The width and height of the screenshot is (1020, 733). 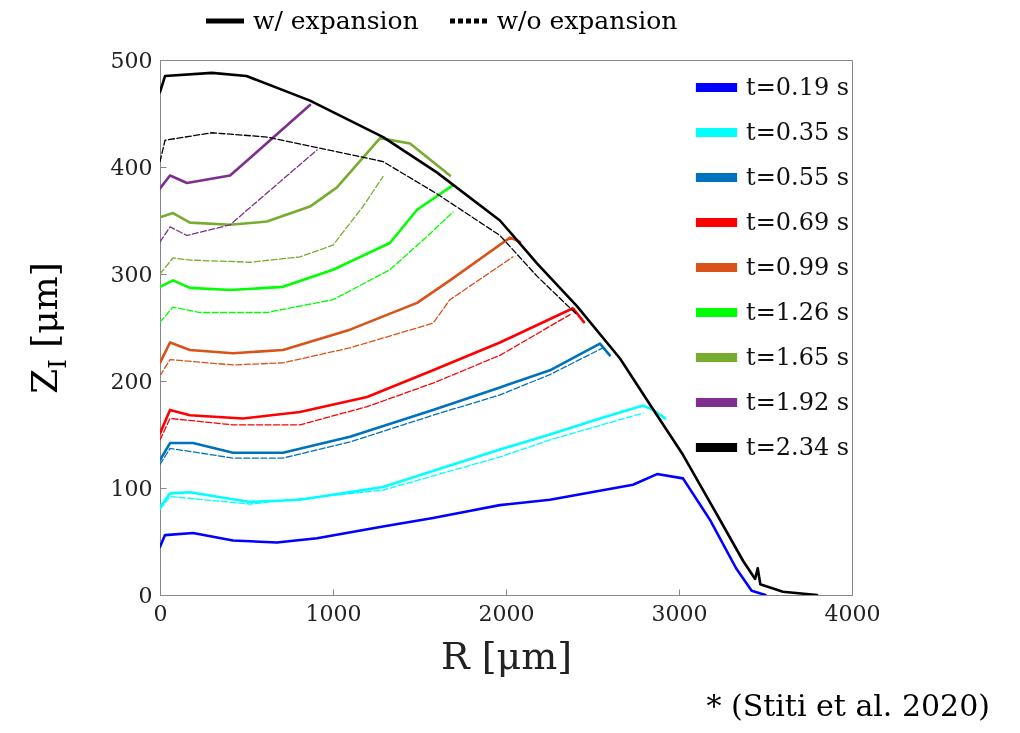 What do you see at coordinates (798, 311) in the screenshot?
I see `legend-label: t=1.26 s` at bounding box center [798, 311].